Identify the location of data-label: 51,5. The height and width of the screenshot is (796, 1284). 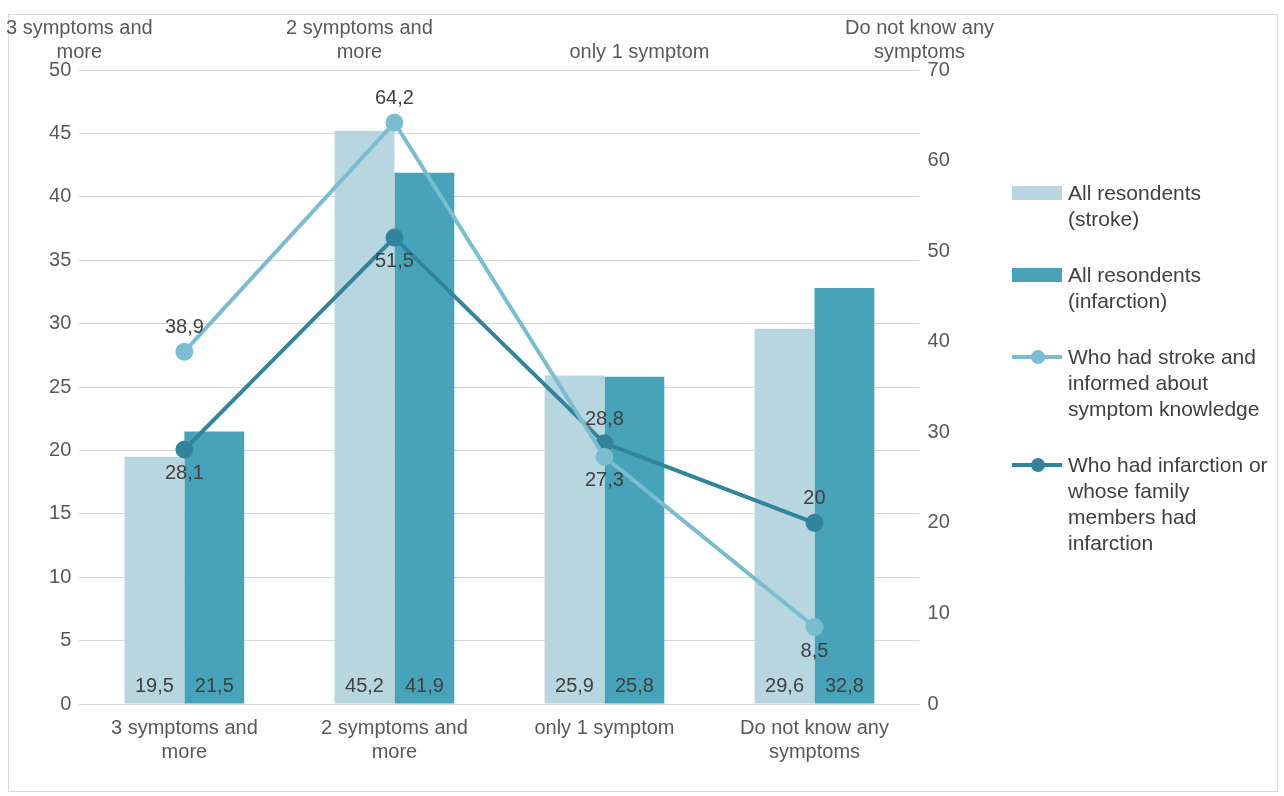
(394, 260).